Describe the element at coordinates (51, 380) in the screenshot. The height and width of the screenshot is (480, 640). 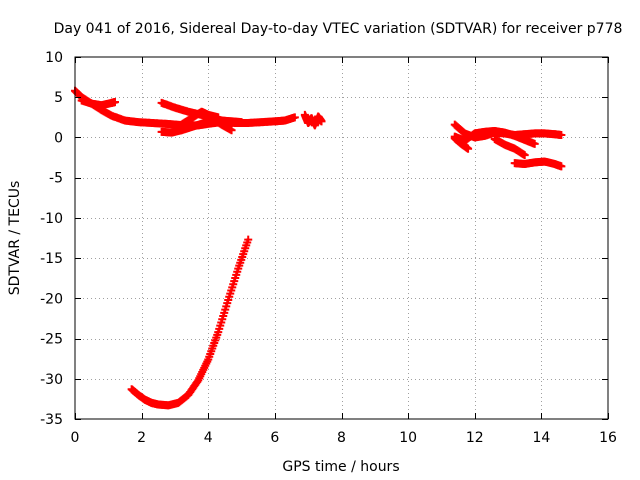
I see `y-tick-label: -30` at that location.